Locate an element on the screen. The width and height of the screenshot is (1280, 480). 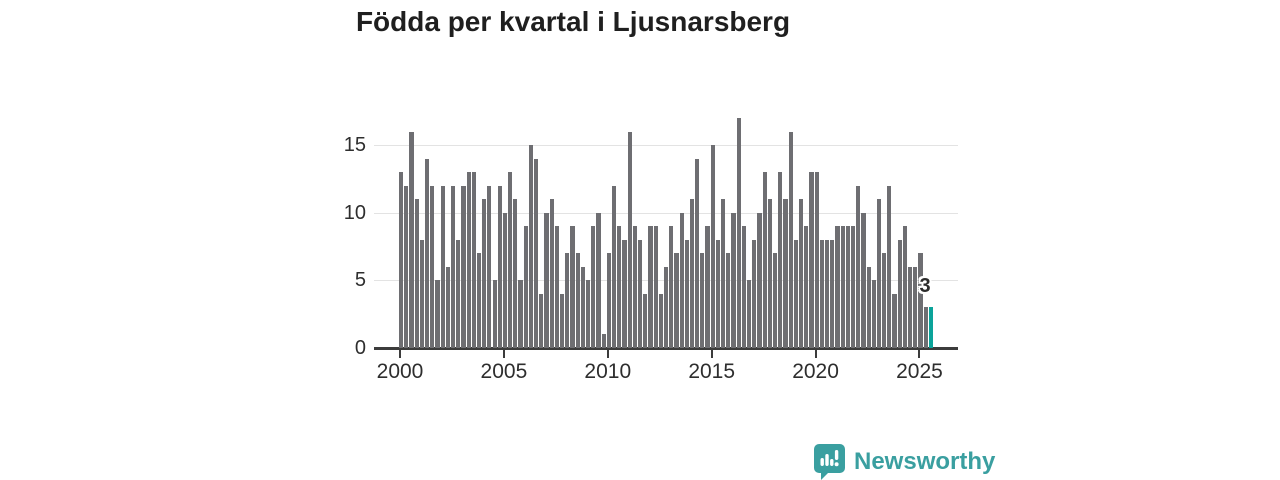
y-axis-tick-label: 15 is located at coordinates (354, 145).